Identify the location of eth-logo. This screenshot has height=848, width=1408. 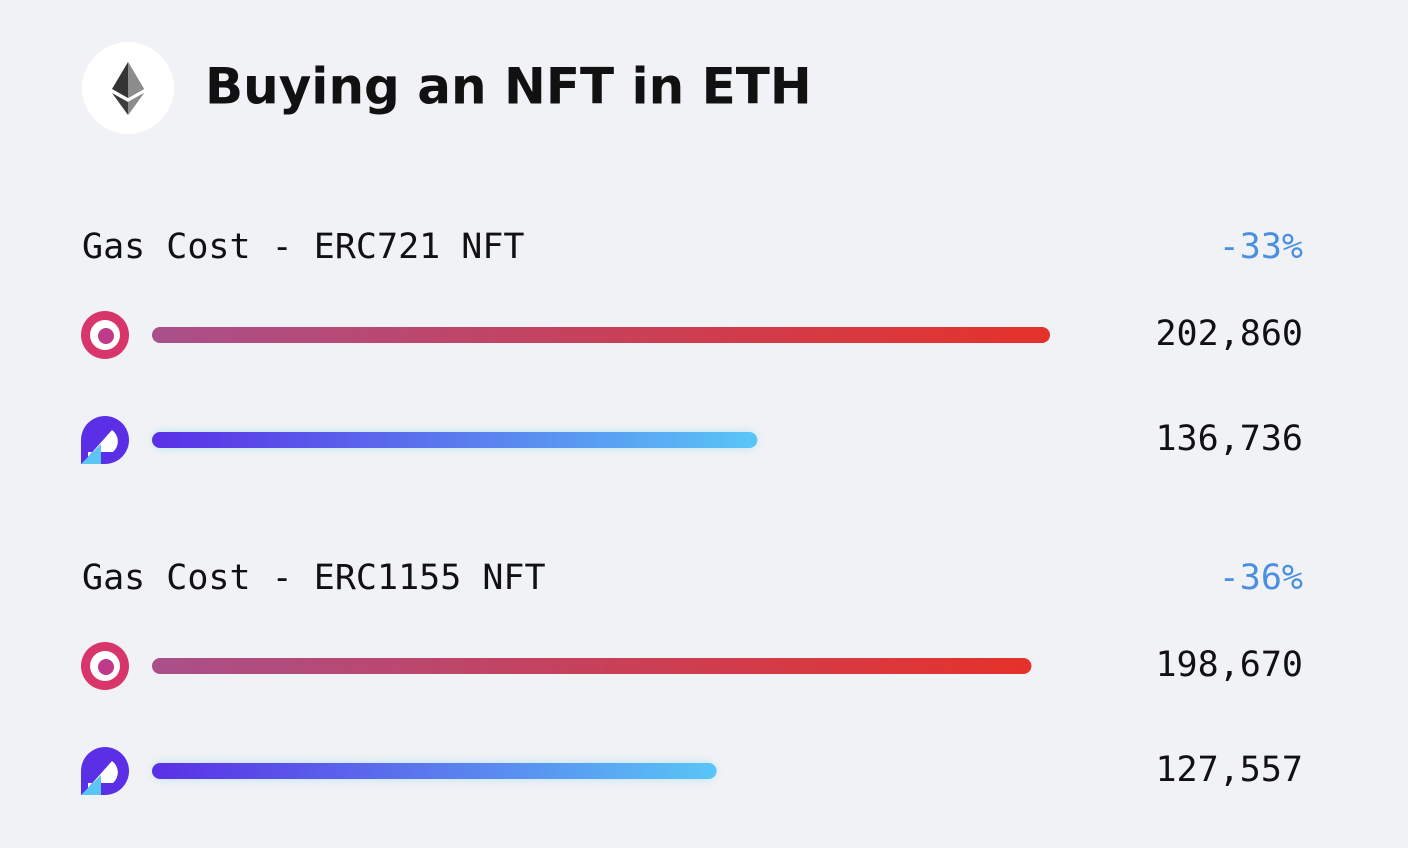
(128, 88).